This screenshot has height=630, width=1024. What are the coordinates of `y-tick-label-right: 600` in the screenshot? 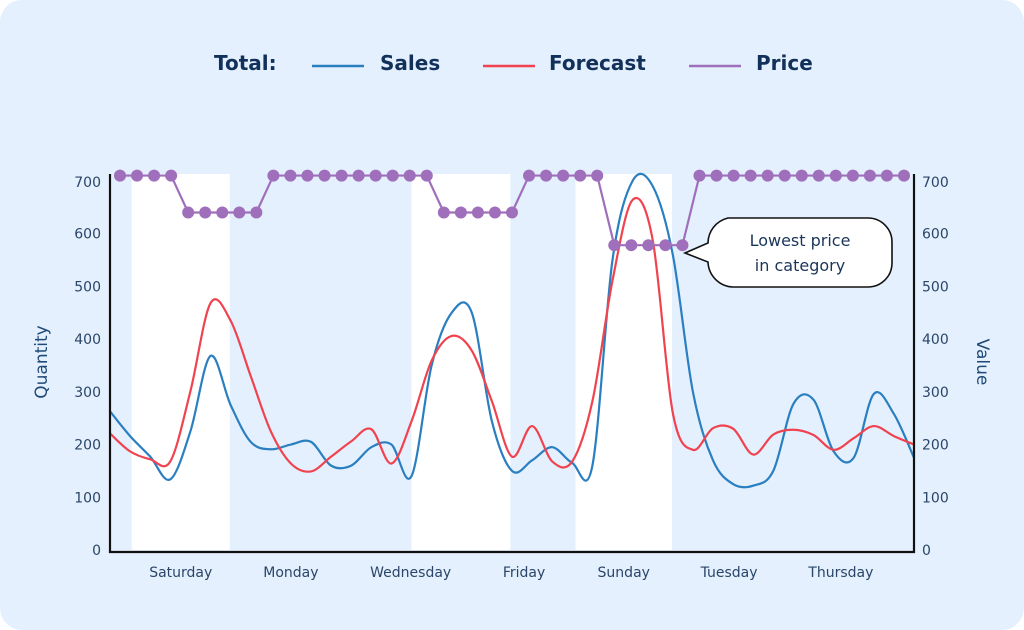 It's located at (935, 235).